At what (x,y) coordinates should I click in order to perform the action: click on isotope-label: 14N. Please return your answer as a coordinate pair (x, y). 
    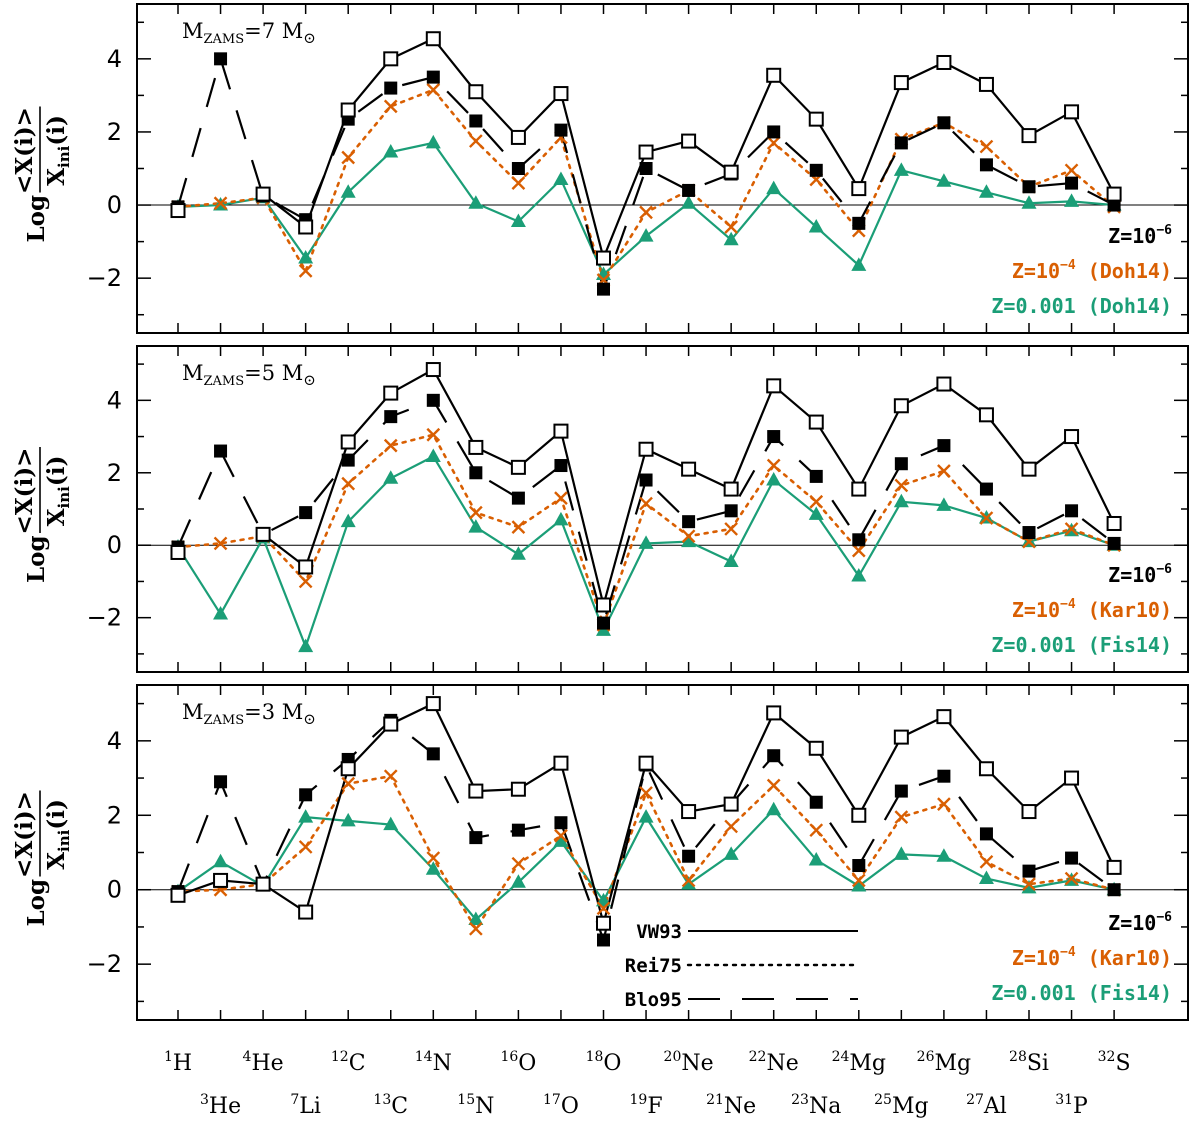
    Looking at the image, I should click on (433, 1062).